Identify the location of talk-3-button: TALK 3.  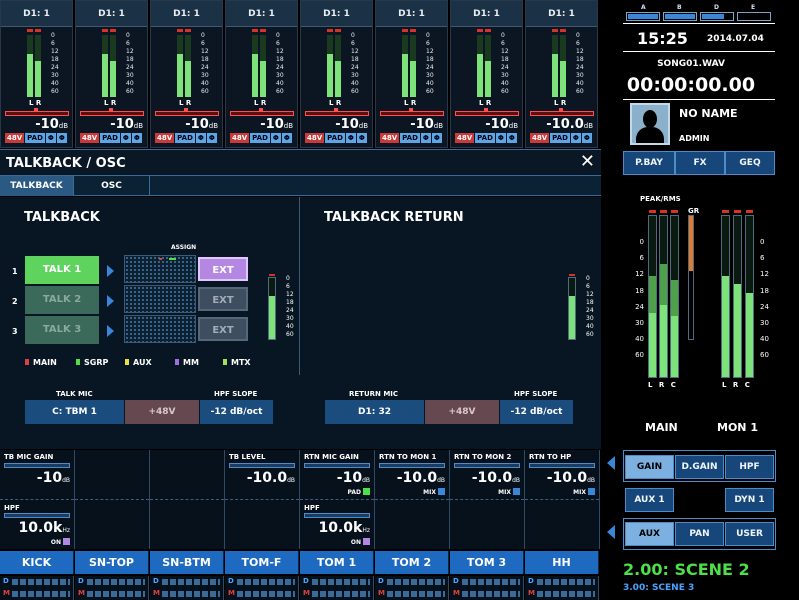
(62, 330).